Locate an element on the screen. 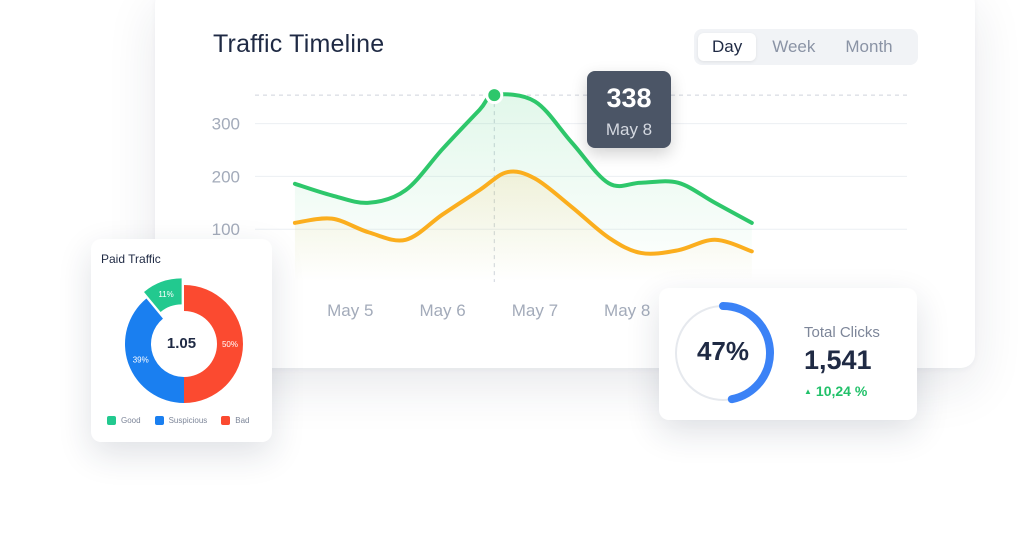 This screenshot has width=1024, height=536. x-tick-label: May 6 is located at coordinates (442, 310).